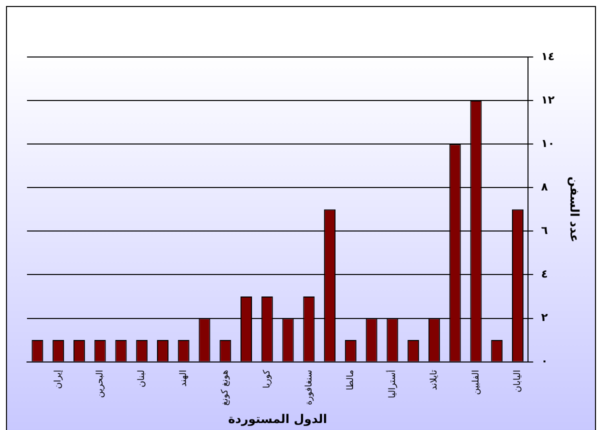  I want to click on x-tick-label: الهند, so click(183, 378).